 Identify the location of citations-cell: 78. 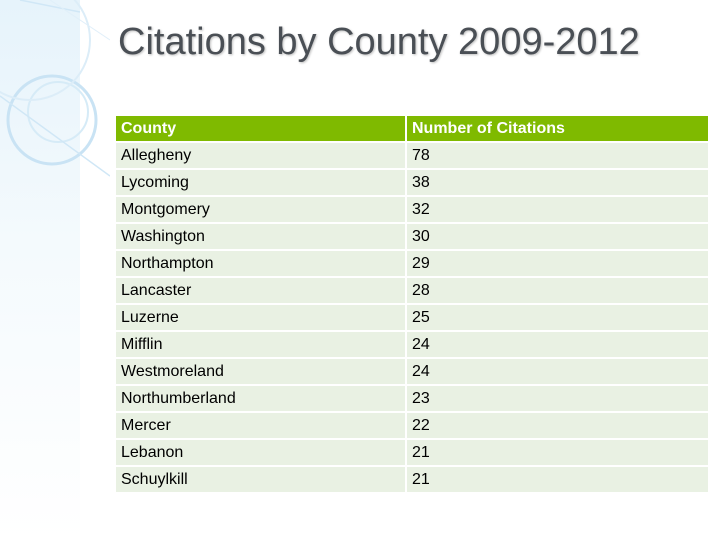
(557, 155).